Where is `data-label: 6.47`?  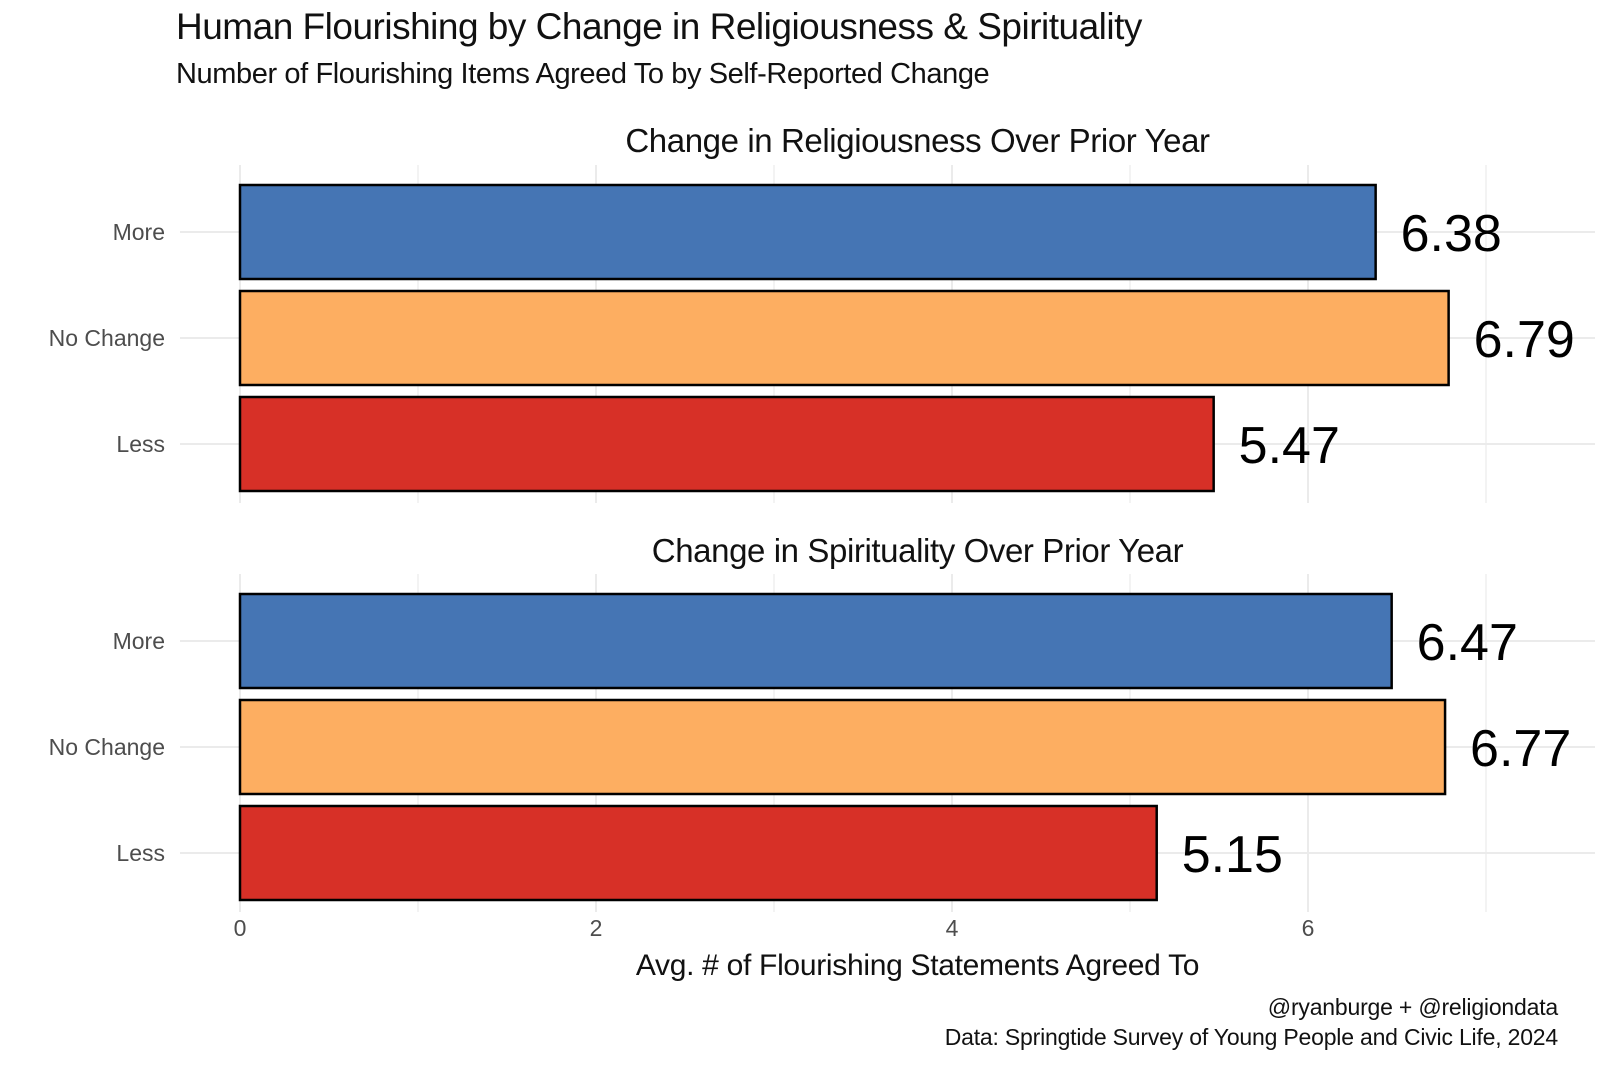 data-label: 6.47 is located at coordinates (1467, 643).